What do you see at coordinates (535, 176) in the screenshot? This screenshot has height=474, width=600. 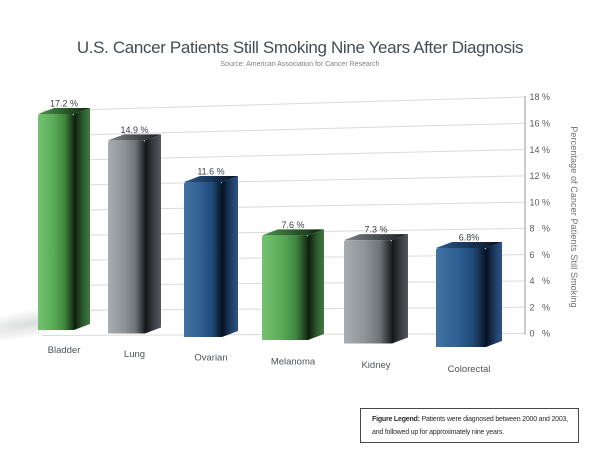 I see `y-tick-number: 12` at bounding box center [535, 176].